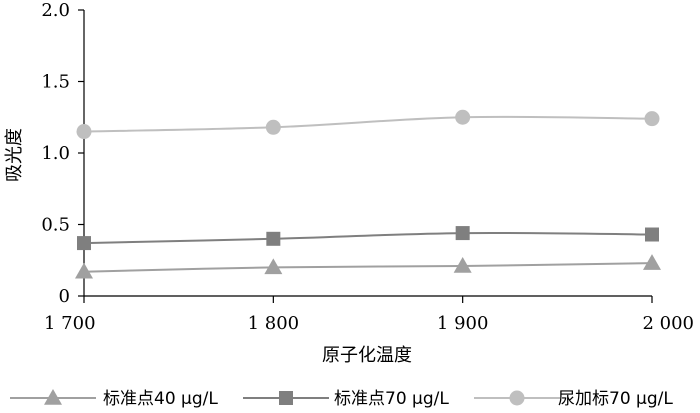  Describe the element at coordinates (668, 323) in the screenshot. I see `x-tick-label: 2 000` at that location.